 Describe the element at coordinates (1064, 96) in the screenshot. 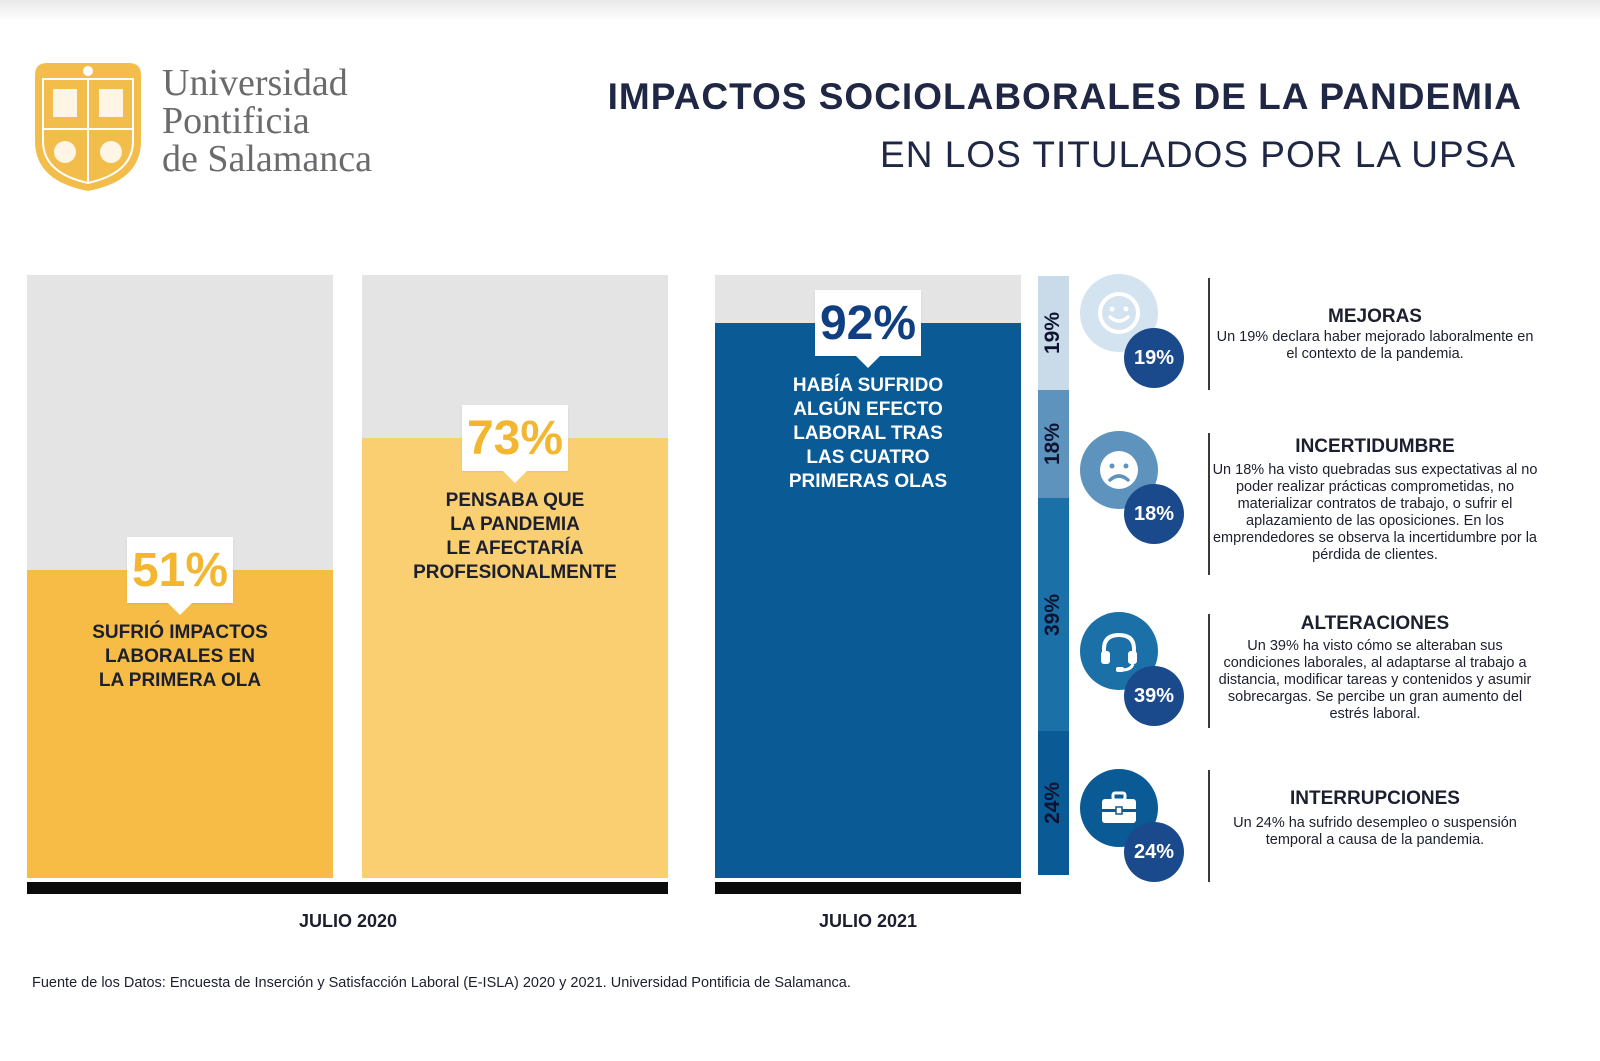

I see `infographic-title: IMPACTOS SOCIOLABORALES DE LA PANDEMIA` at that location.